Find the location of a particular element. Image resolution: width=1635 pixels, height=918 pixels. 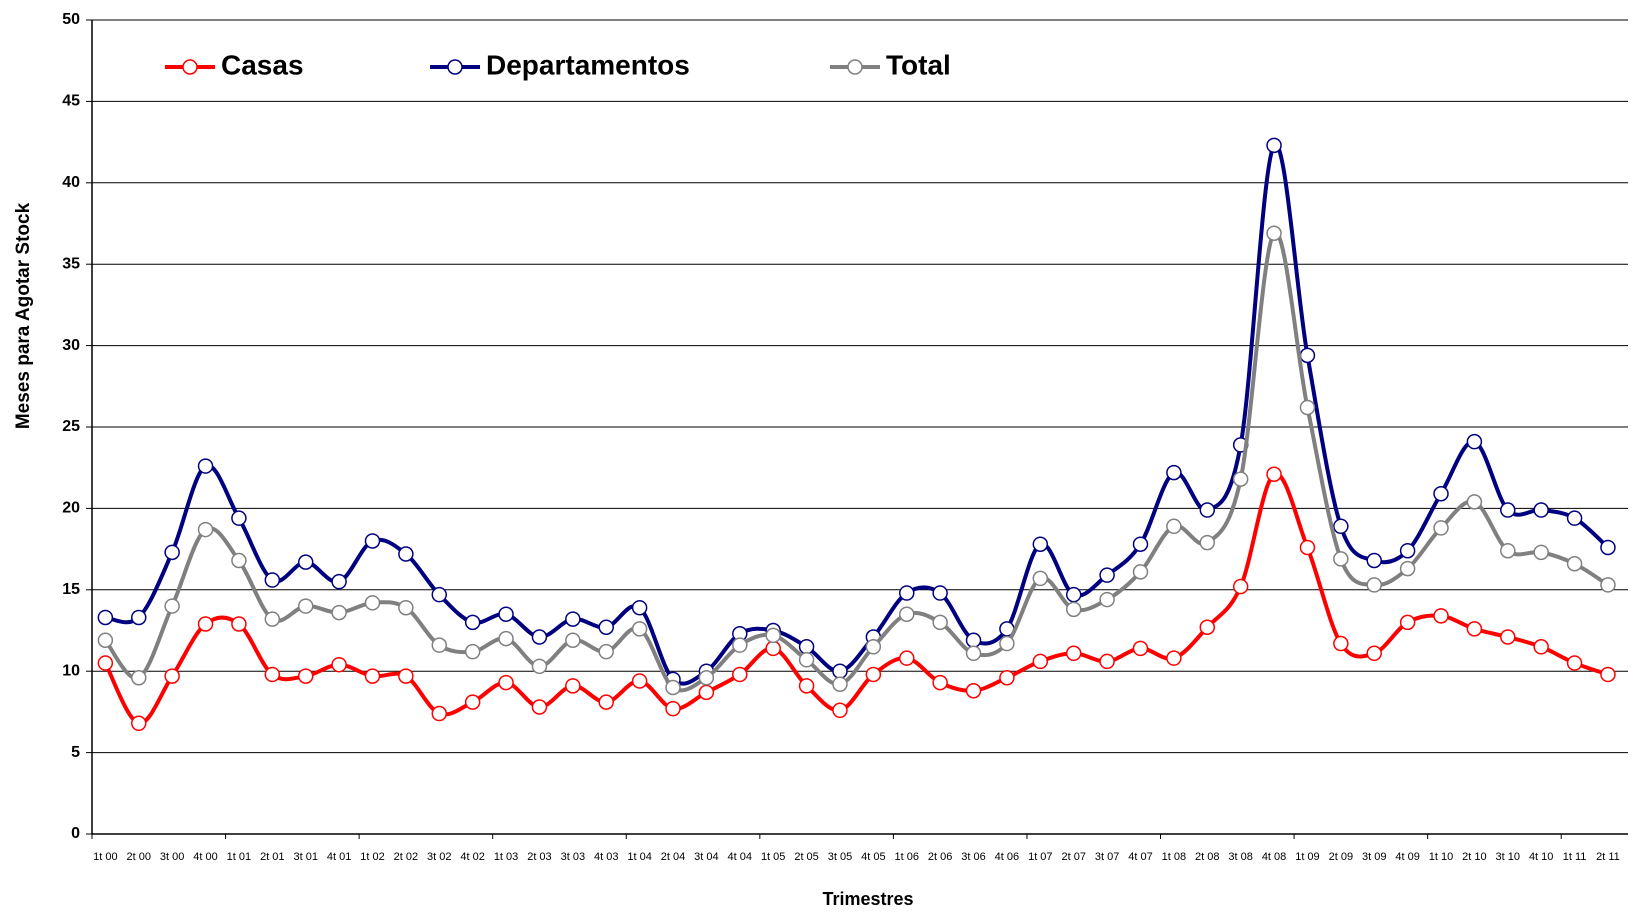

x-tick-label: 4t 01 is located at coordinates (339, 857).